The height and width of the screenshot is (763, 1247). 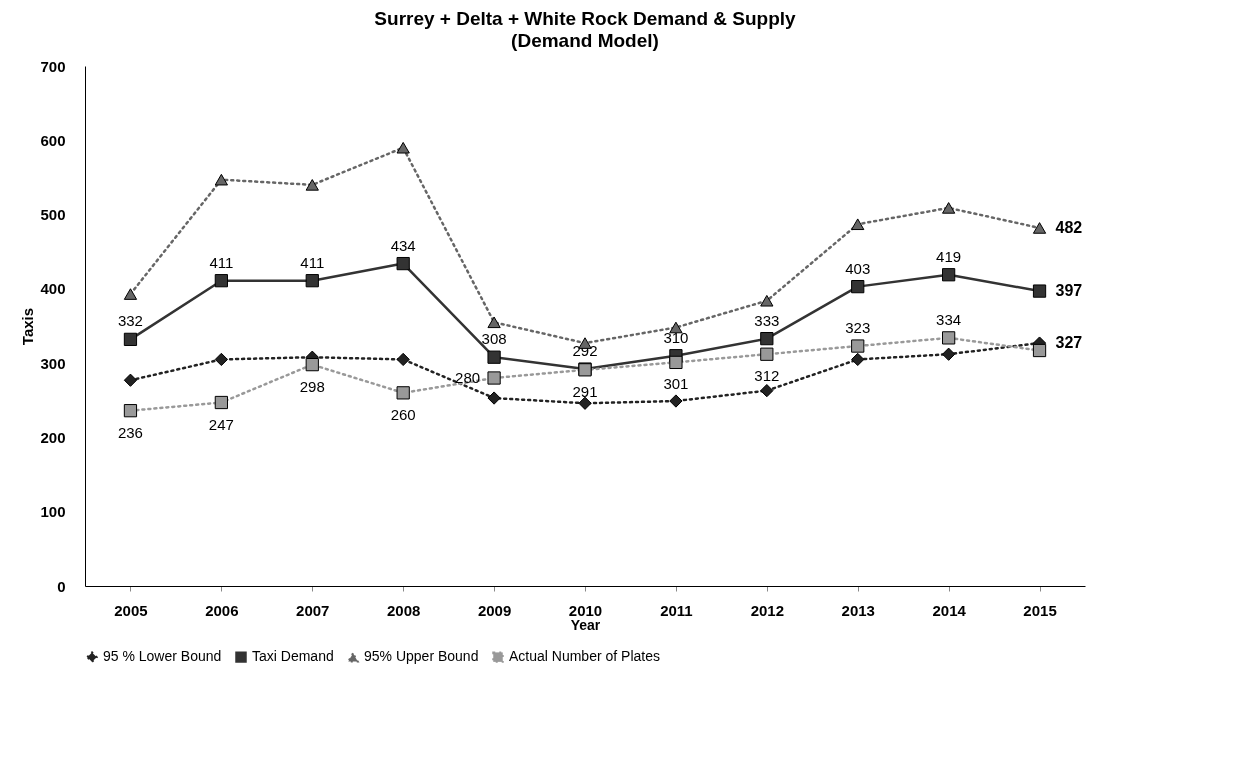 I want to click on x-tick-label: 2014, so click(x=949, y=610).